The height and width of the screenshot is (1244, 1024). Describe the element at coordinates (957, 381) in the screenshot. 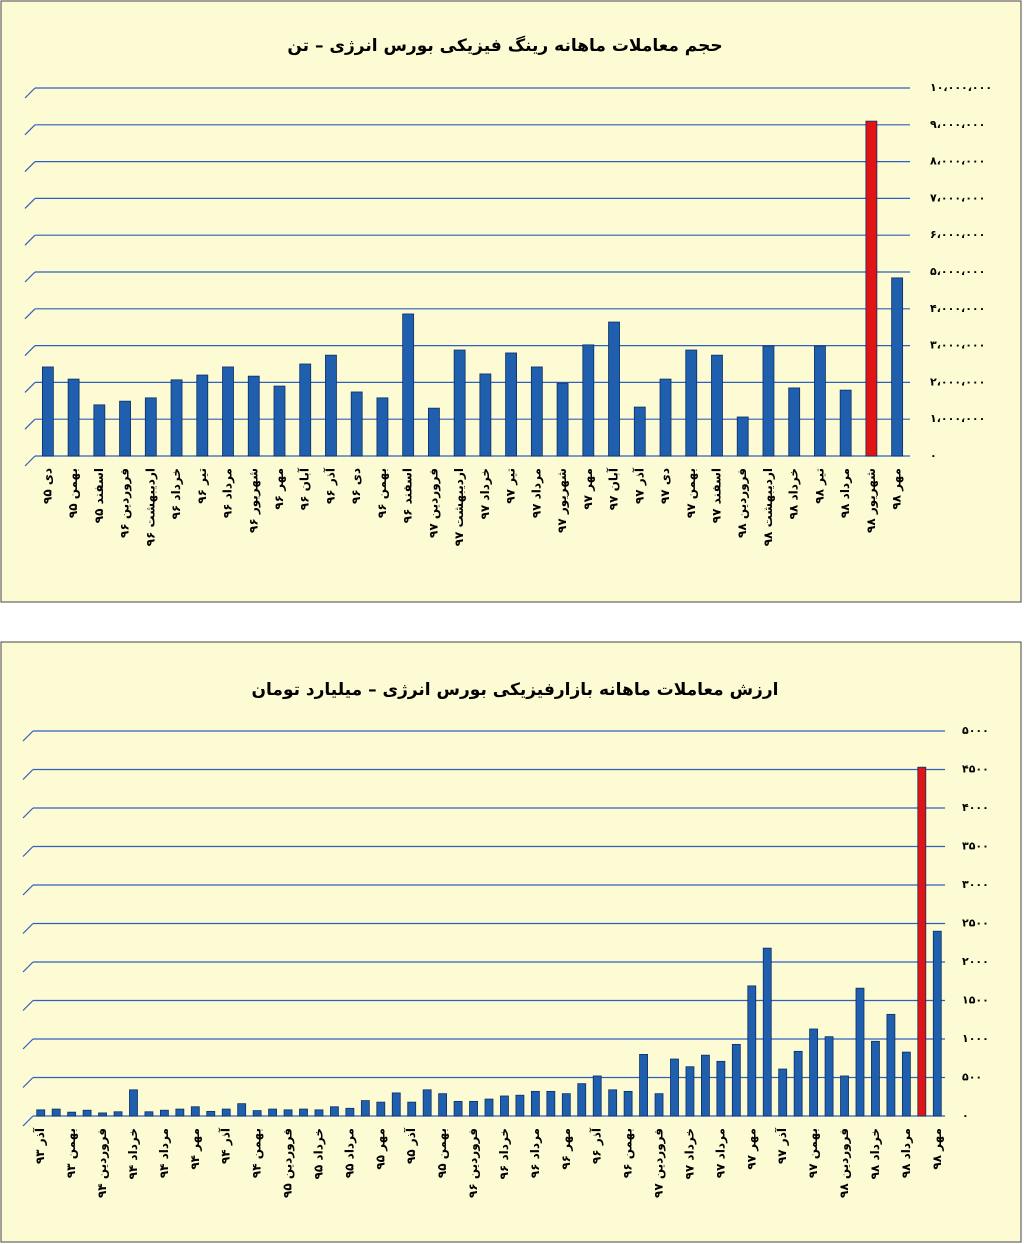

I see `y-tick-label: ۲،۰۰۰،۰۰۰` at that location.